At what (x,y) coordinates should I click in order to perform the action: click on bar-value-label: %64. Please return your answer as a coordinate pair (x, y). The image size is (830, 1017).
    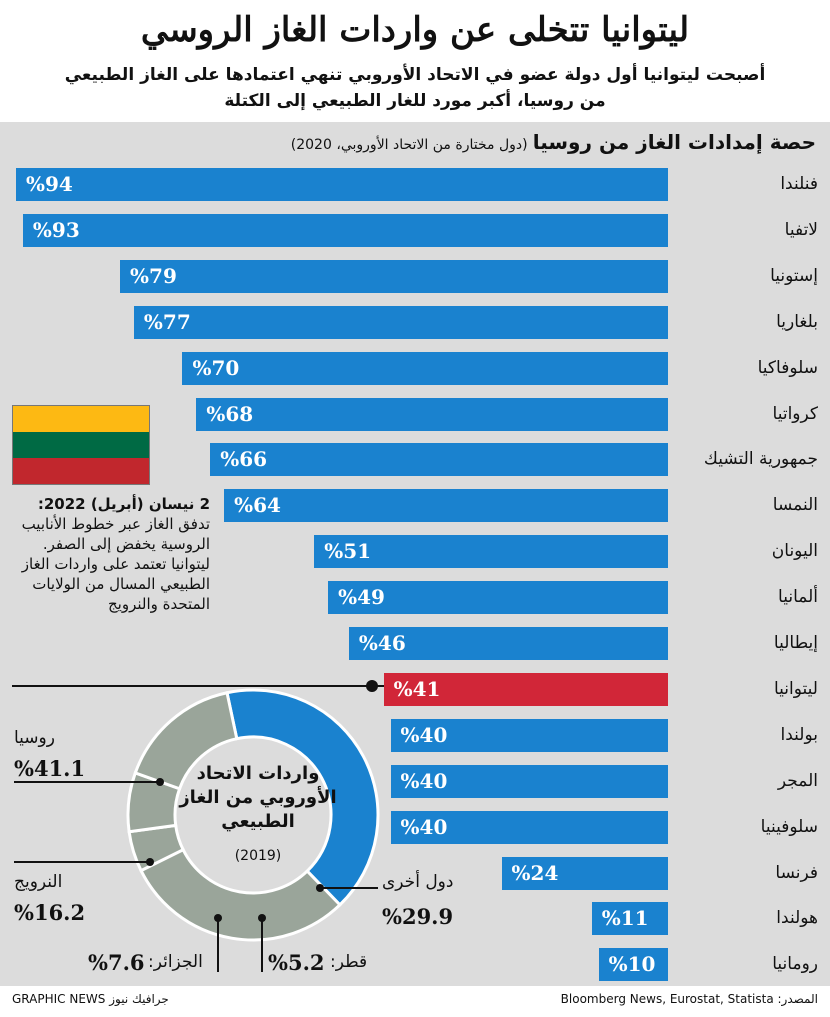
    Looking at the image, I should click on (257, 505).